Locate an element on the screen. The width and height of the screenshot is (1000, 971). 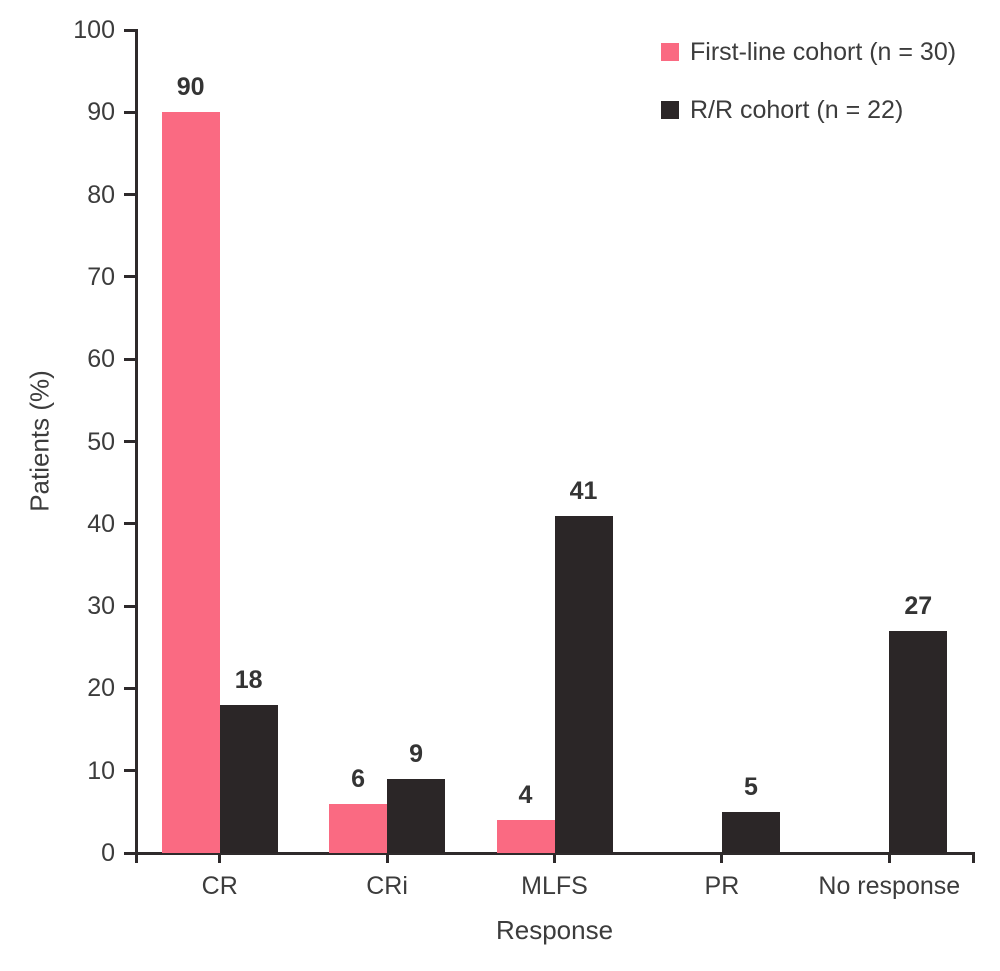
y-tick-label: 50 is located at coordinates (101, 441).